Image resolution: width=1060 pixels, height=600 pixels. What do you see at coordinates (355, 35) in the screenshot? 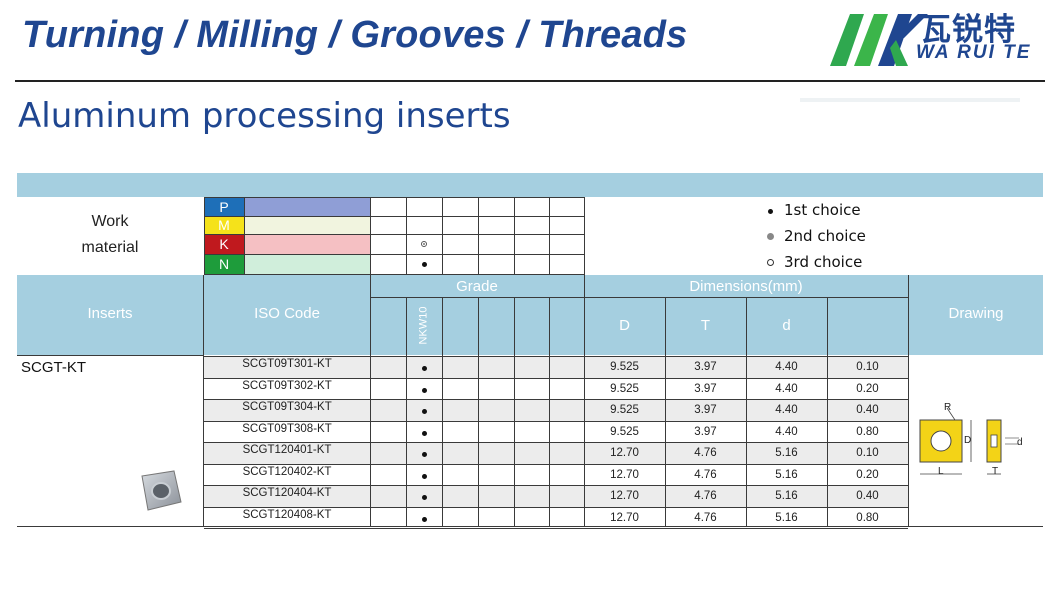
I see `page-title: Turning / Milling / Grooves / Threads` at bounding box center [355, 35].